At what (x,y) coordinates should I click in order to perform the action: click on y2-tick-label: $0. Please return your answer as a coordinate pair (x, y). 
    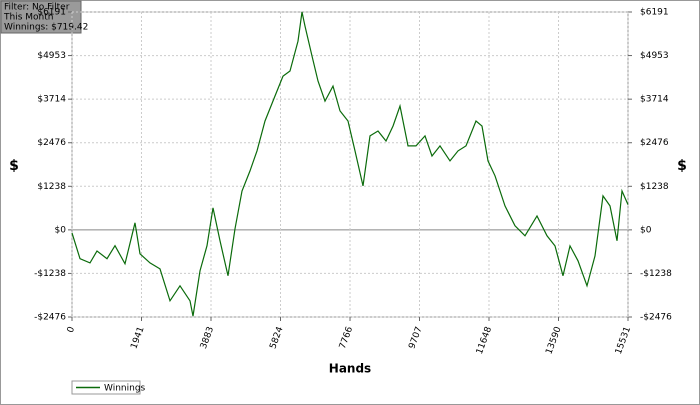
    Looking at the image, I should click on (646, 230).